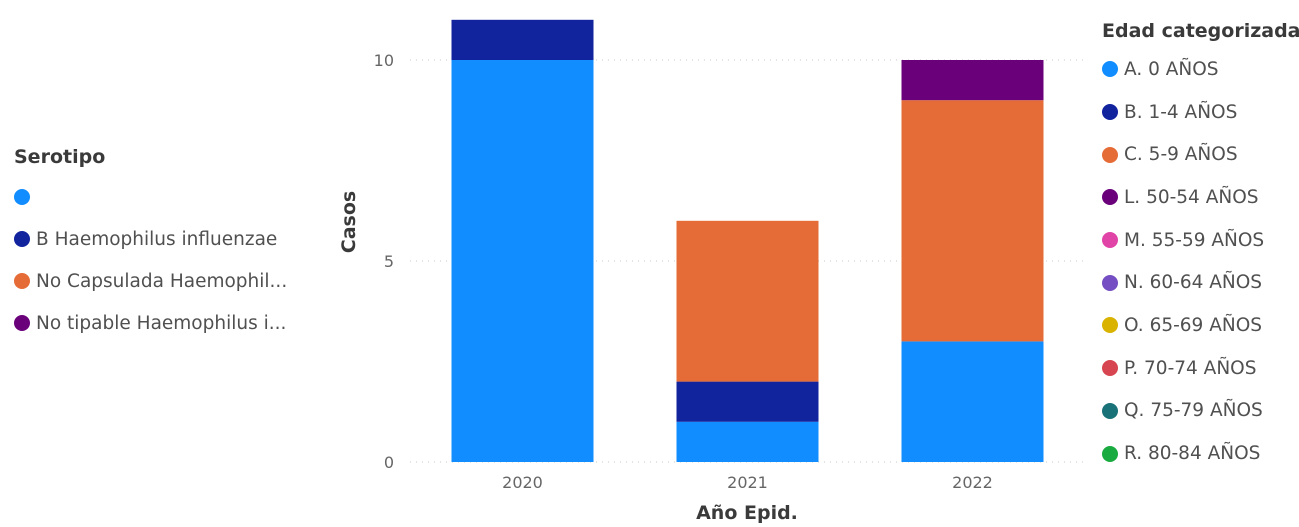  I want to click on legend-item: Q. 75-79 AÑOS, so click(1200, 411).